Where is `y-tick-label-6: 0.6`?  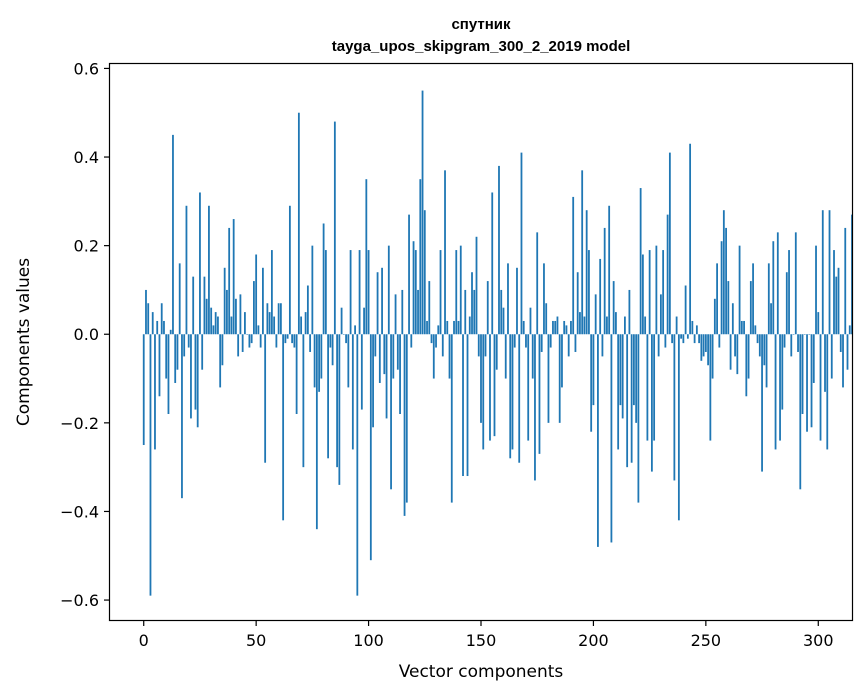 y-tick-label-6: 0.6 is located at coordinates (86, 68).